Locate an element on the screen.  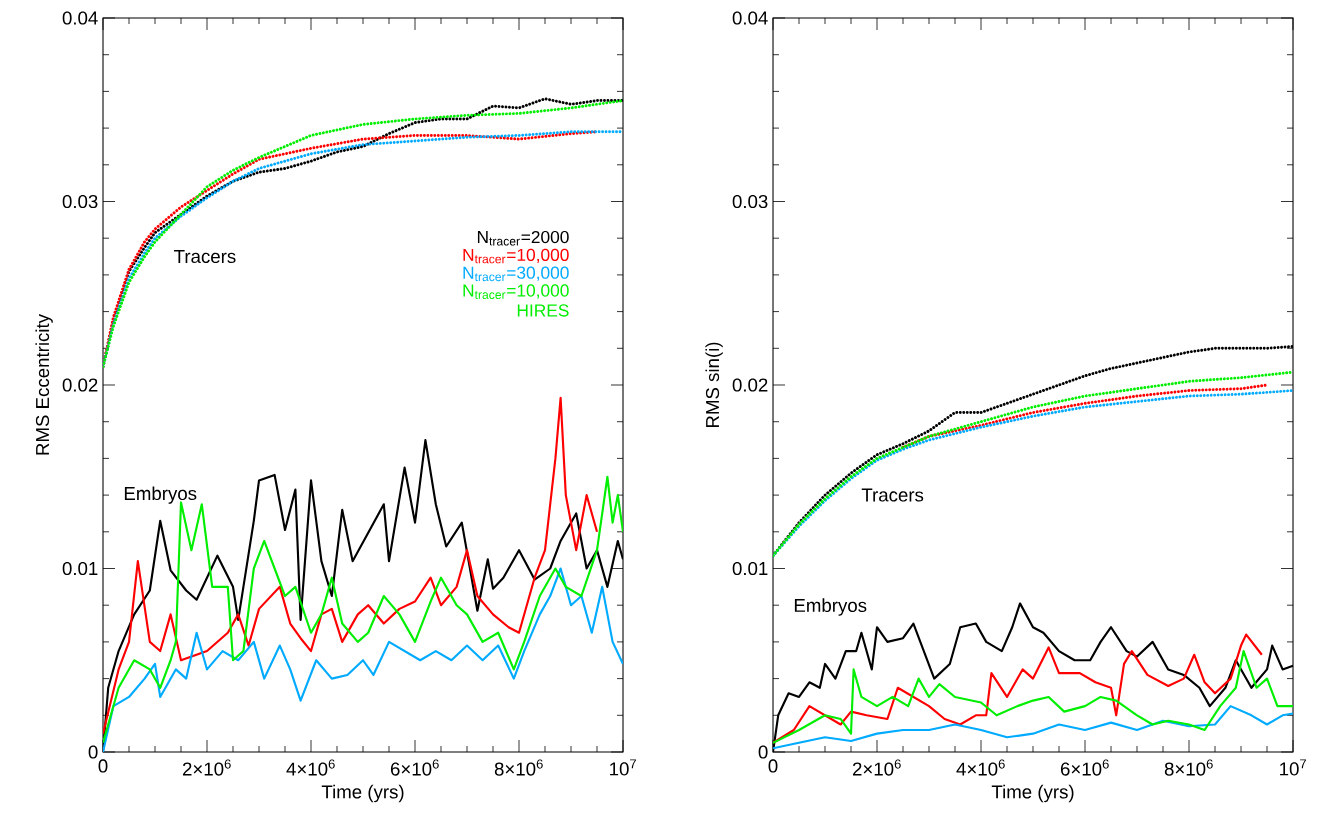
y-axis-title: RMS sin(i) is located at coordinates (714, 385).